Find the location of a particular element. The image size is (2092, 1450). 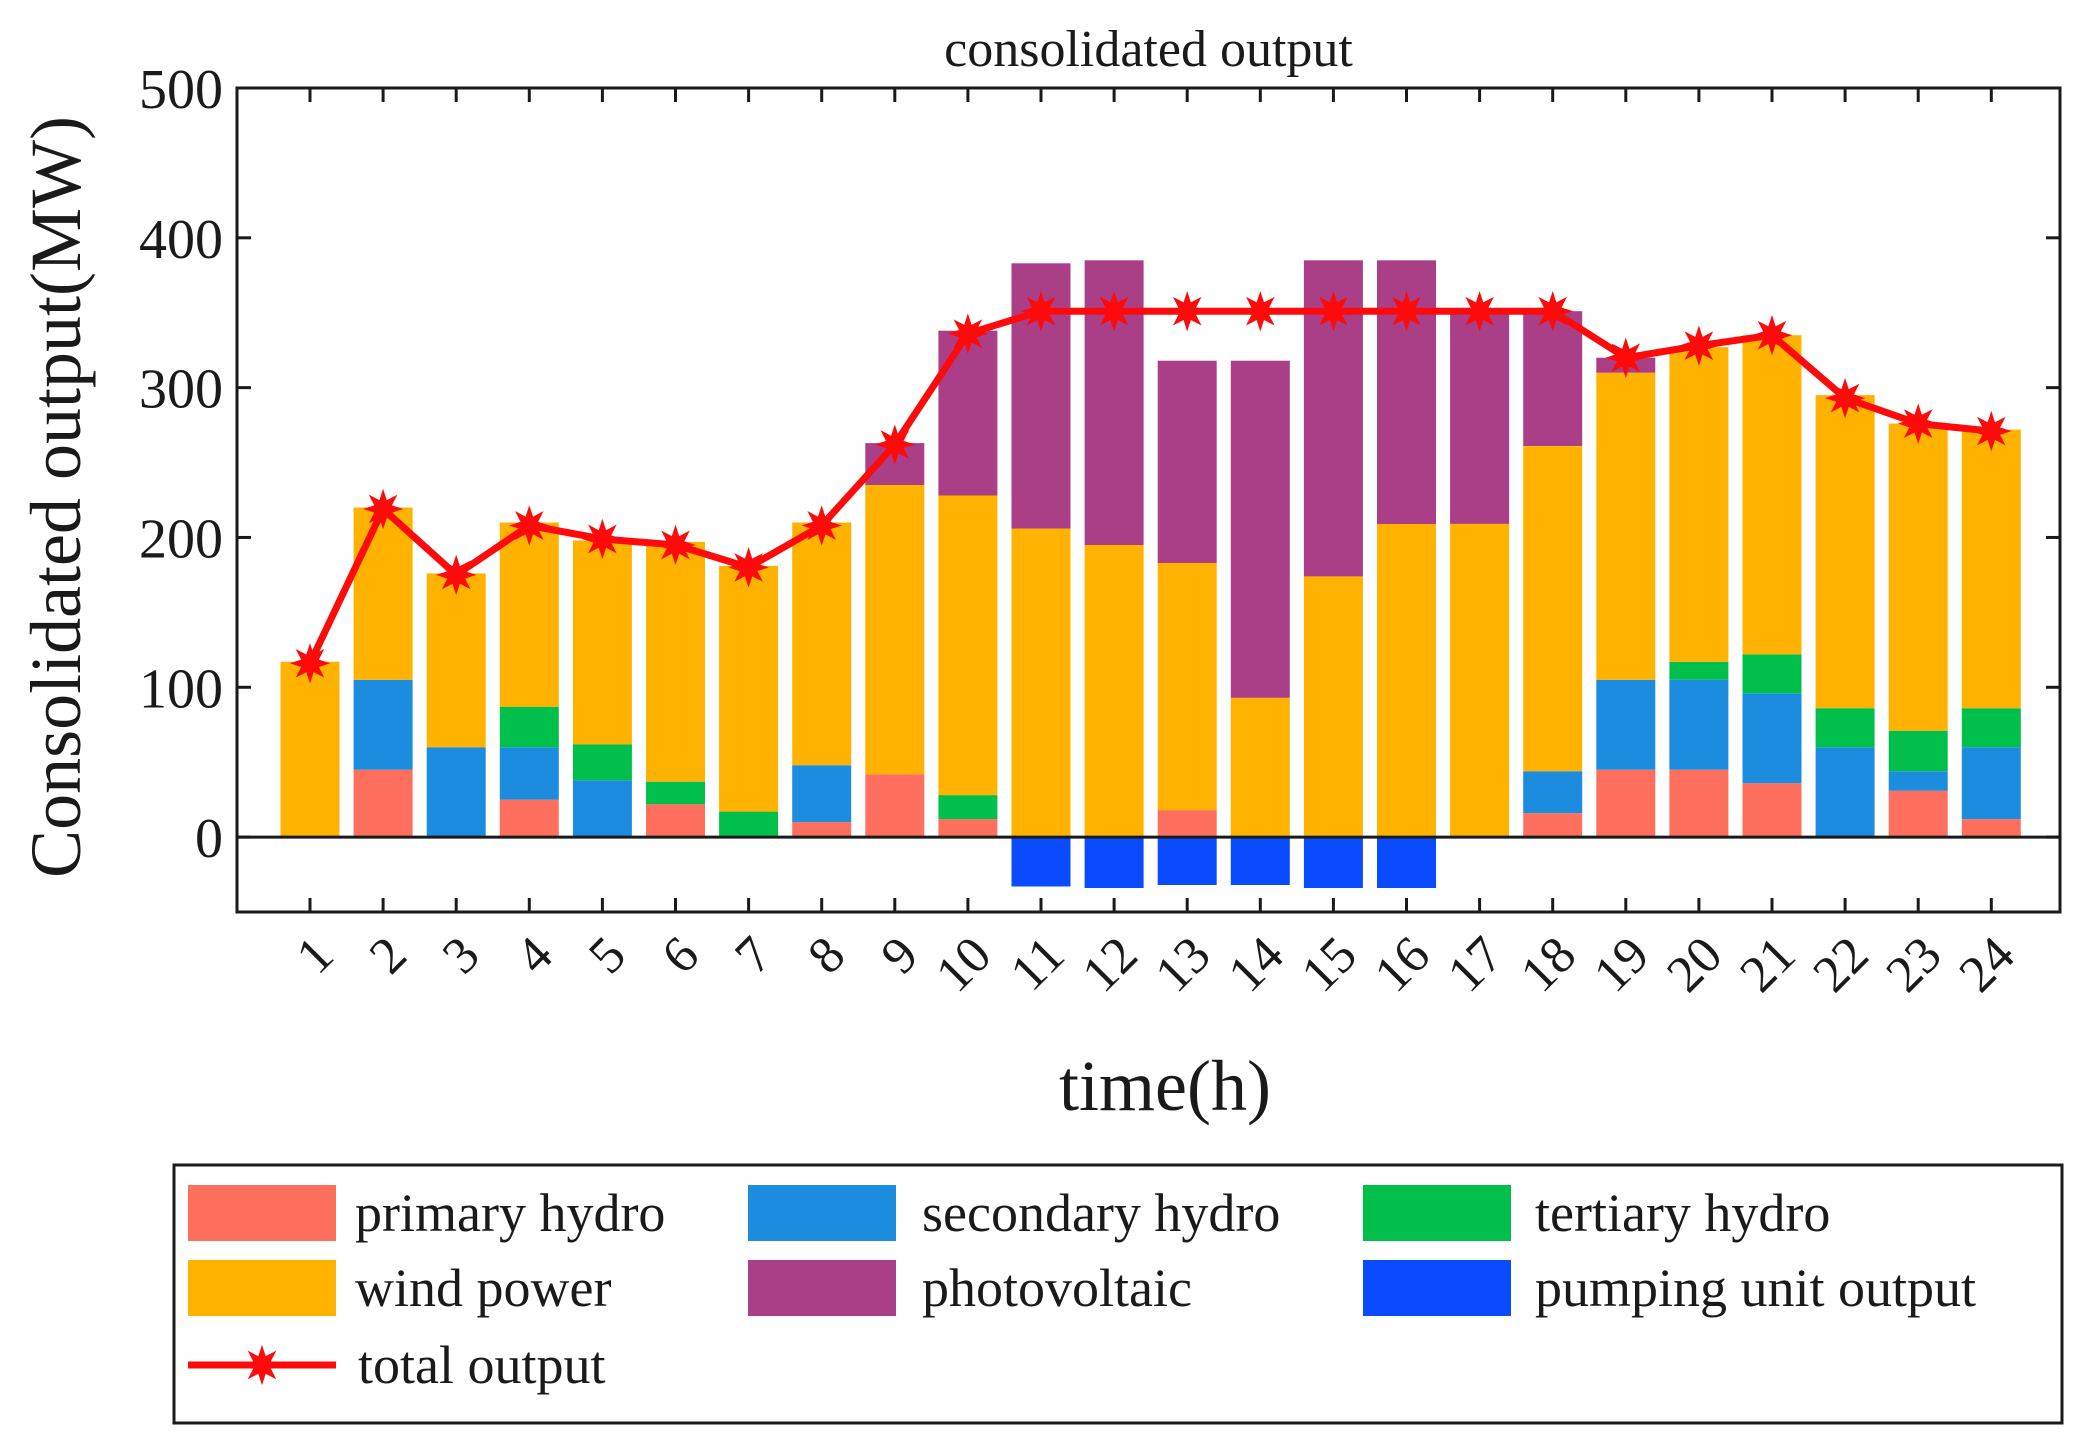

y-axis-label: Consolidated output(MW) is located at coordinates (56, 497).